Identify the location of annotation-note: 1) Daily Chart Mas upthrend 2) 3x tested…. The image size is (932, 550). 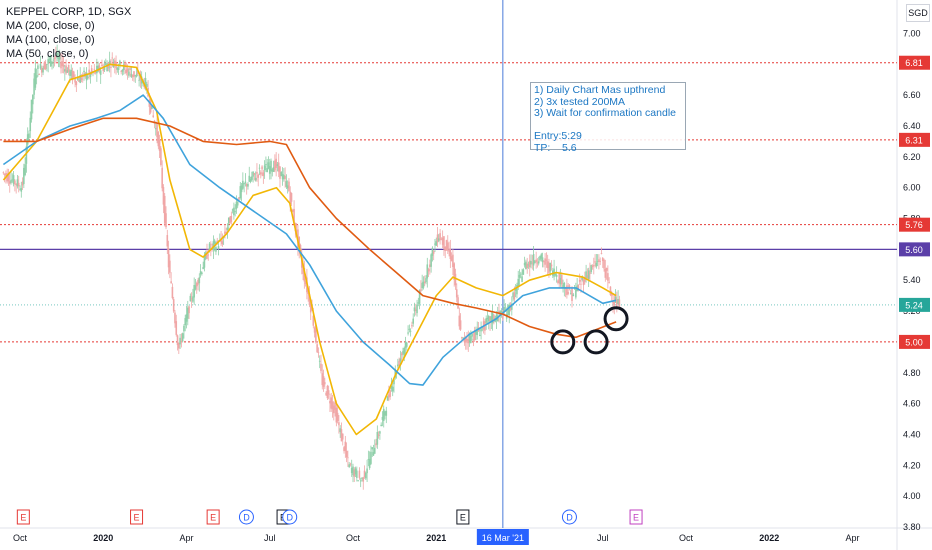
(608, 117).